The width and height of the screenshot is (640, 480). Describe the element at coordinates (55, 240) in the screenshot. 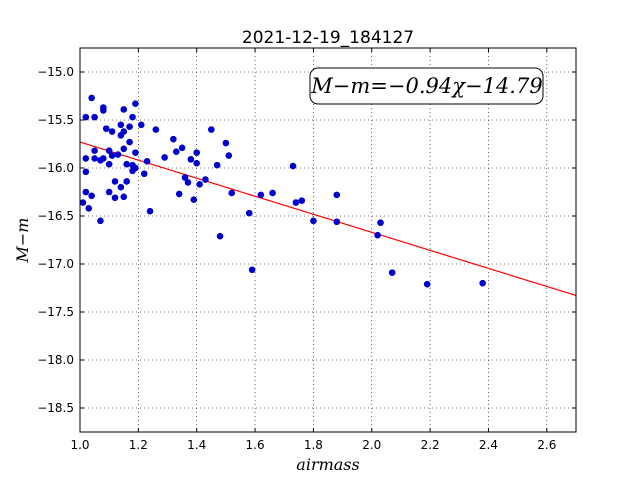

I see `y-tick-labels: −15.0 −15.5 −16.0 −16.5 −17.0 −17.5 −18.0 −18.5` at that location.